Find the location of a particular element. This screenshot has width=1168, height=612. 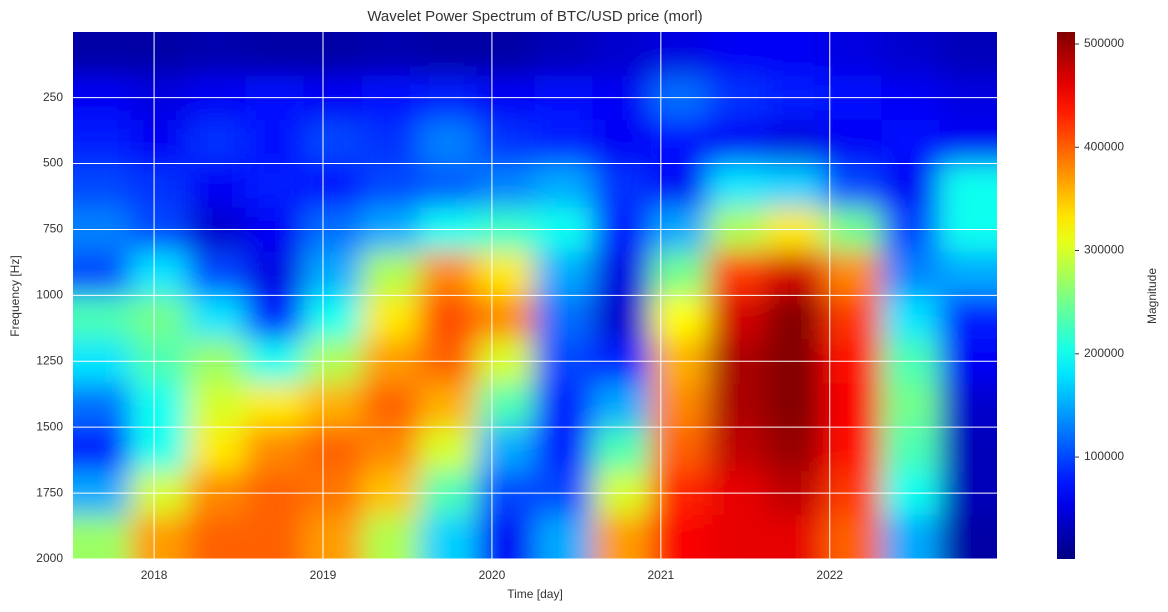

colorbar-tick-label: 500000 is located at coordinates (1104, 43).